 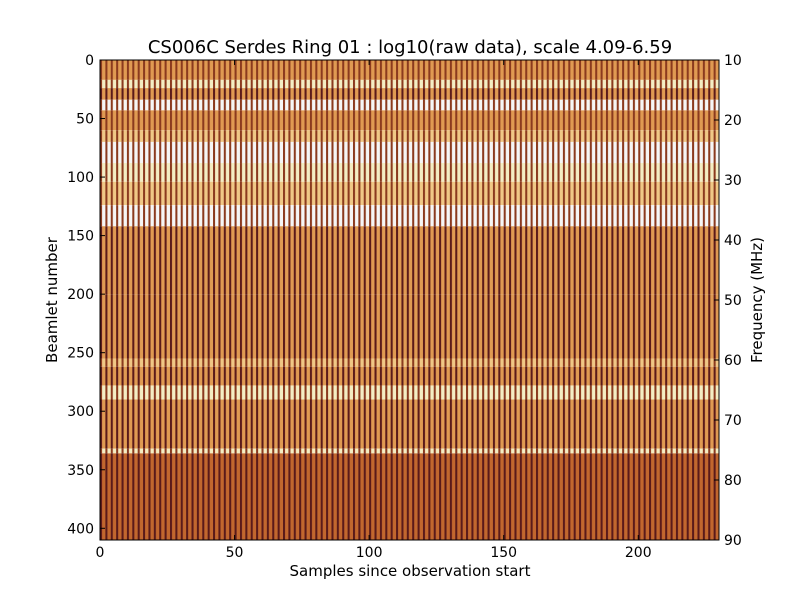 What do you see at coordinates (89, 61) in the screenshot?
I see `y-tick-label: 0` at bounding box center [89, 61].